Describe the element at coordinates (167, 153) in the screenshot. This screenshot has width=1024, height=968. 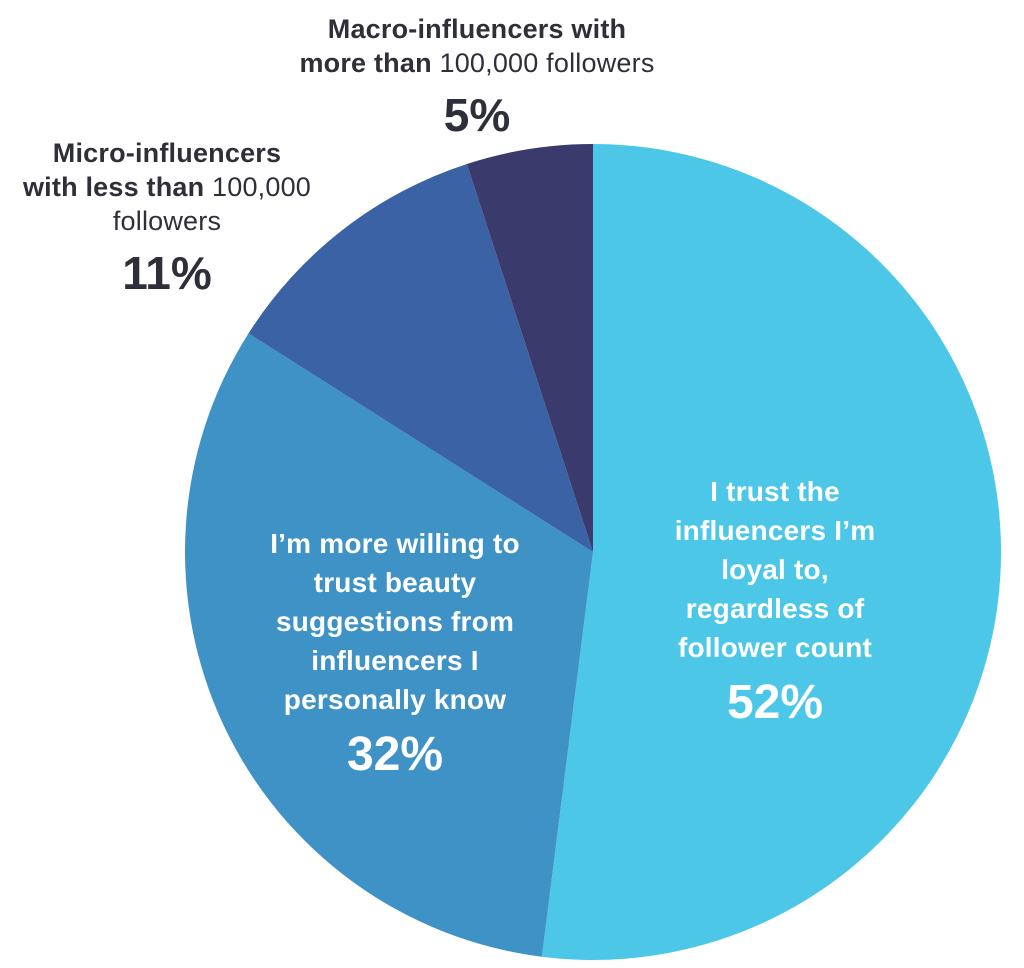
I see `label-text-segment: Micro-influencers` at that location.